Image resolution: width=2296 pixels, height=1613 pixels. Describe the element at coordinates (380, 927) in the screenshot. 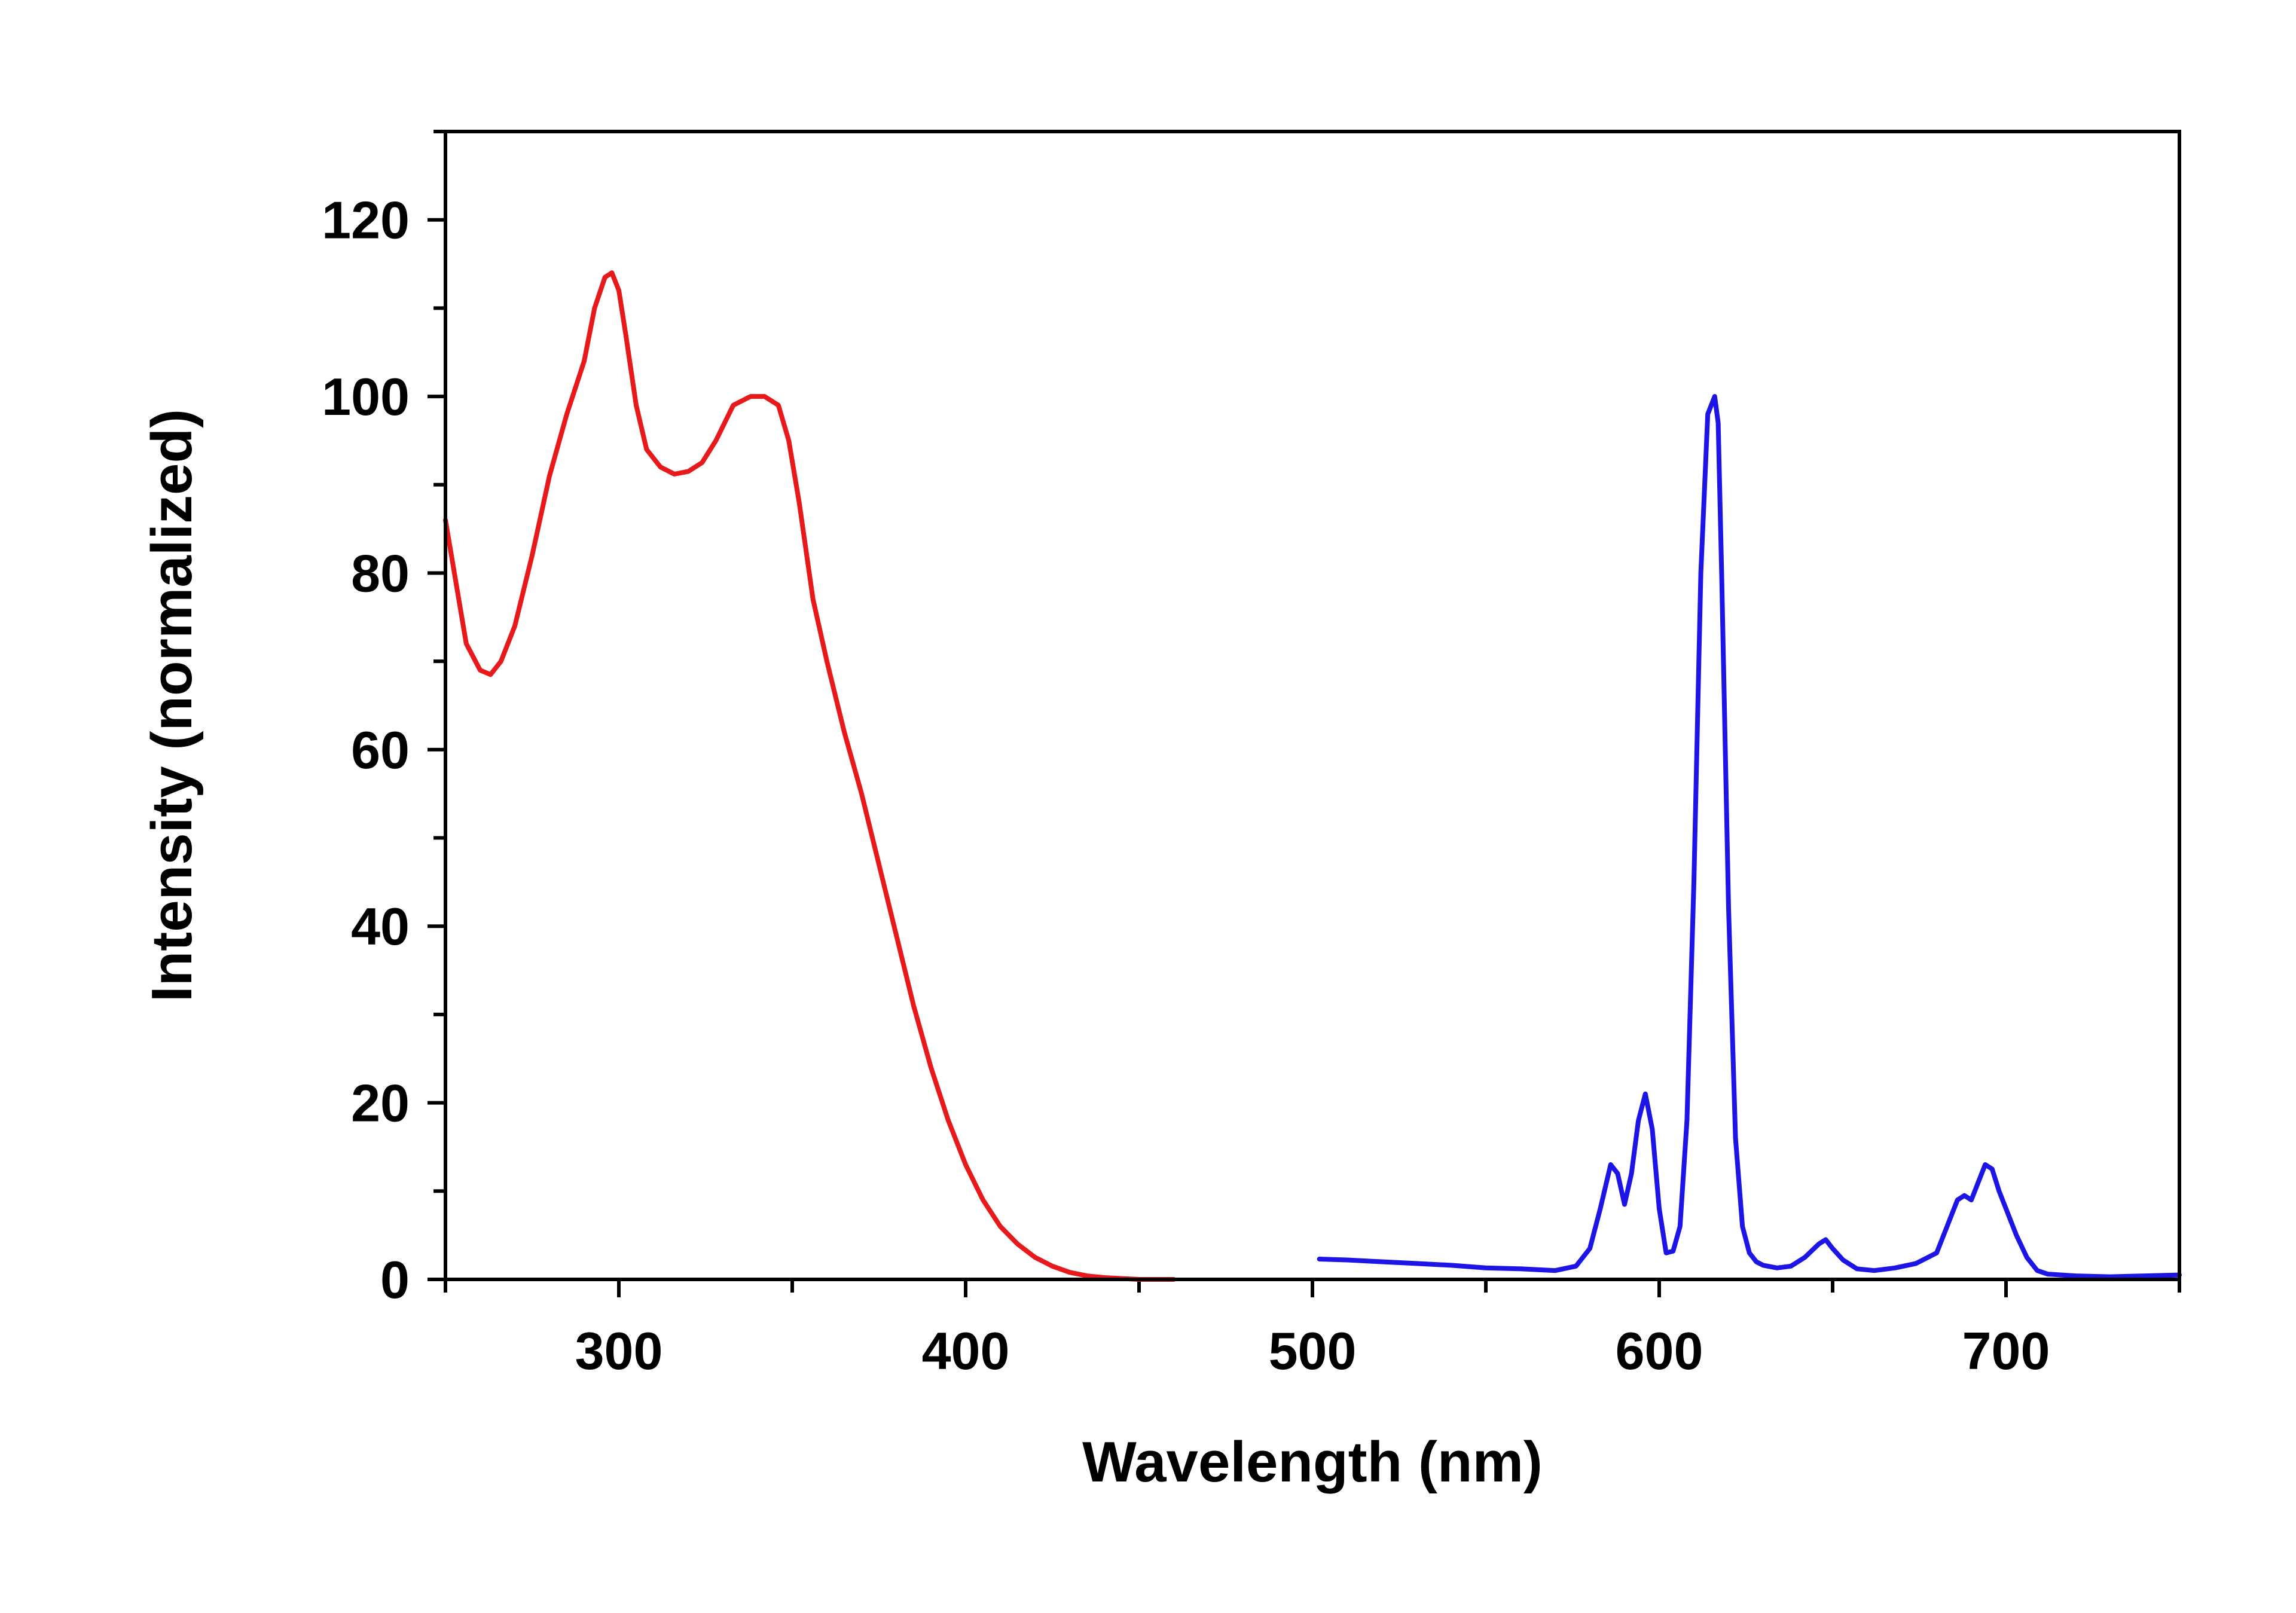

I see `y-tick-label: 40` at that location.